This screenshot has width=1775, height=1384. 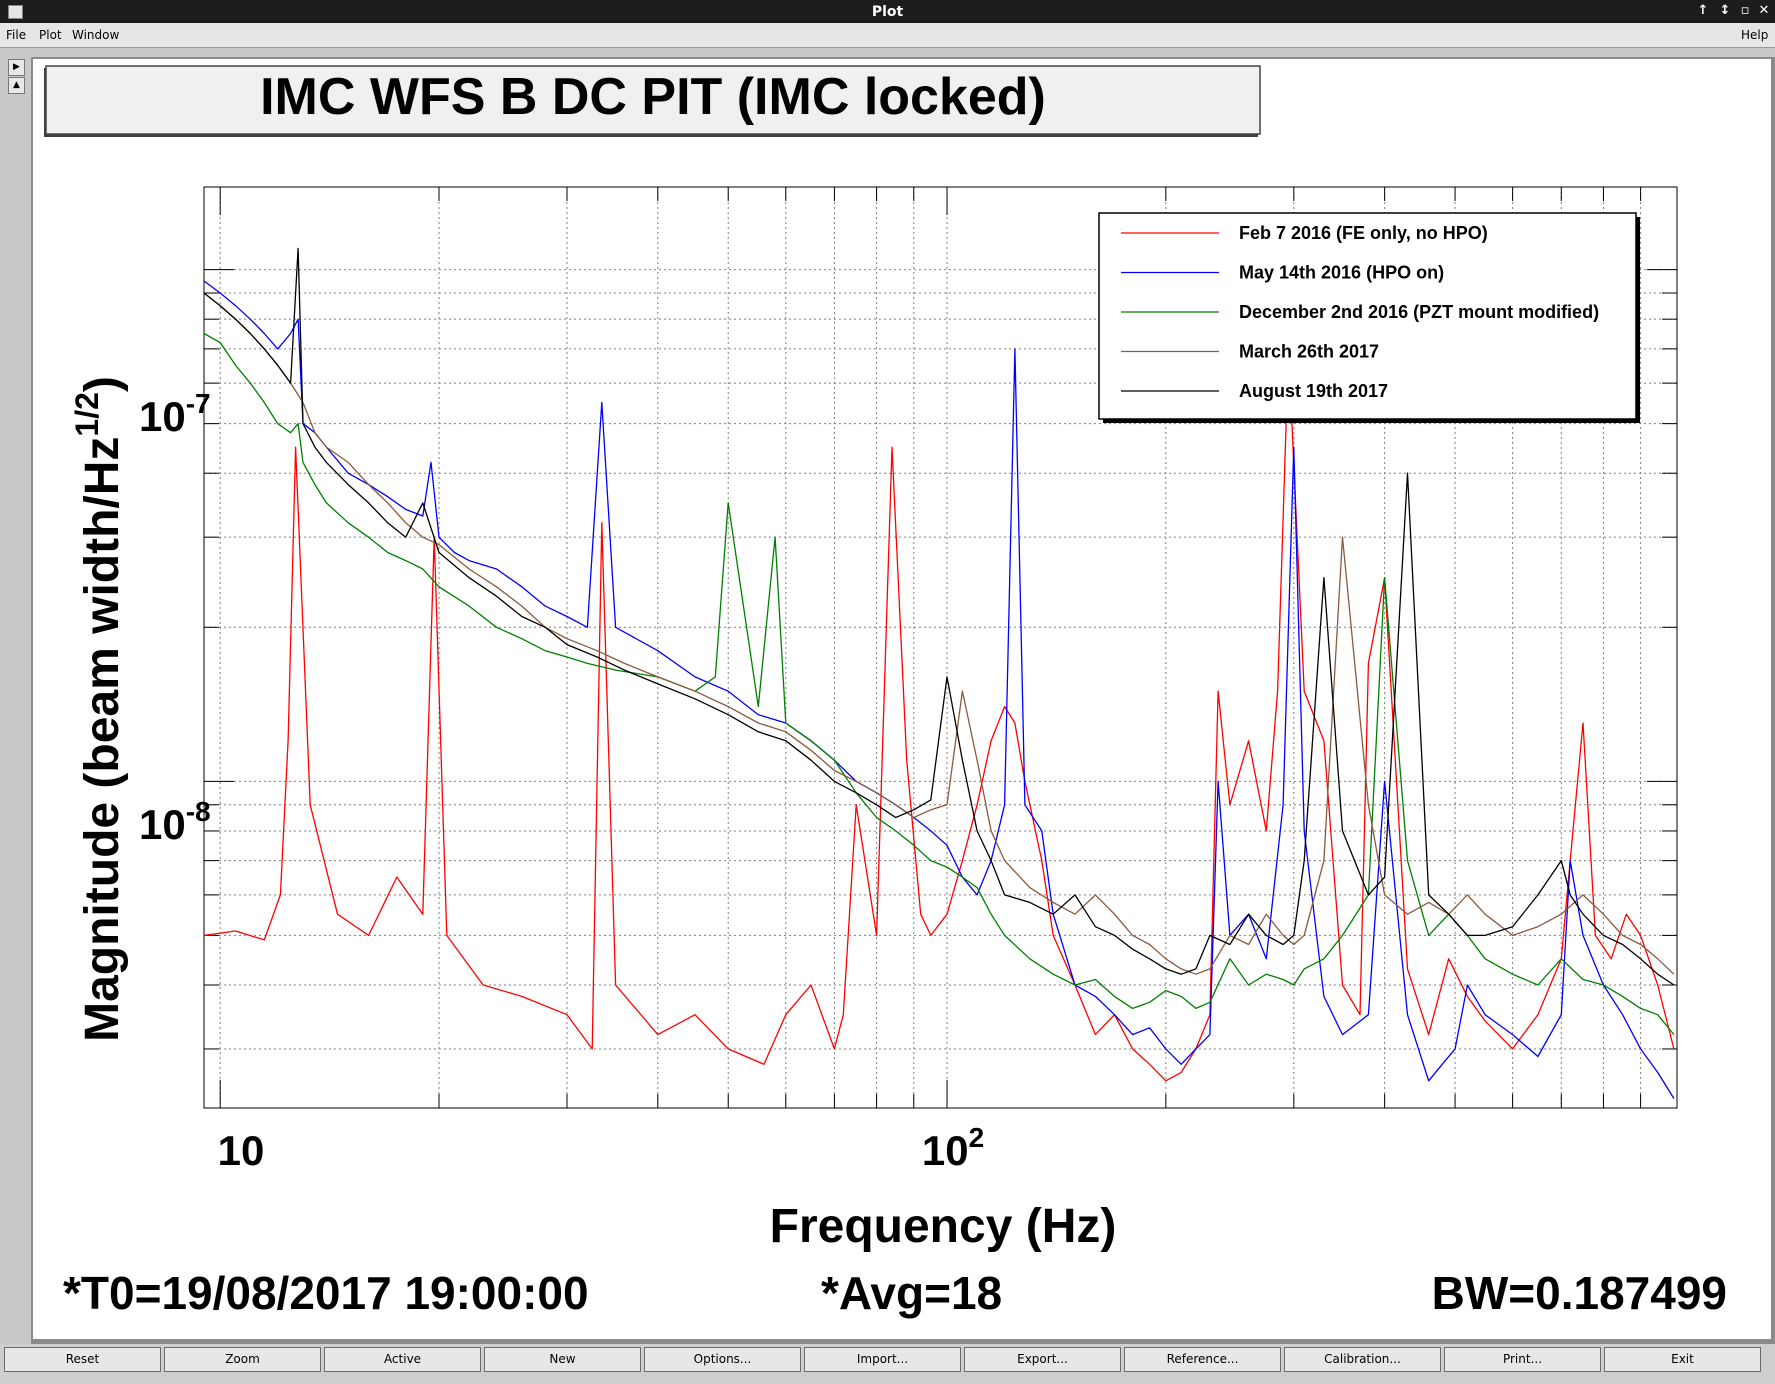 What do you see at coordinates (562, 1359) in the screenshot?
I see `new-button: New` at bounding box center [562, 1359].